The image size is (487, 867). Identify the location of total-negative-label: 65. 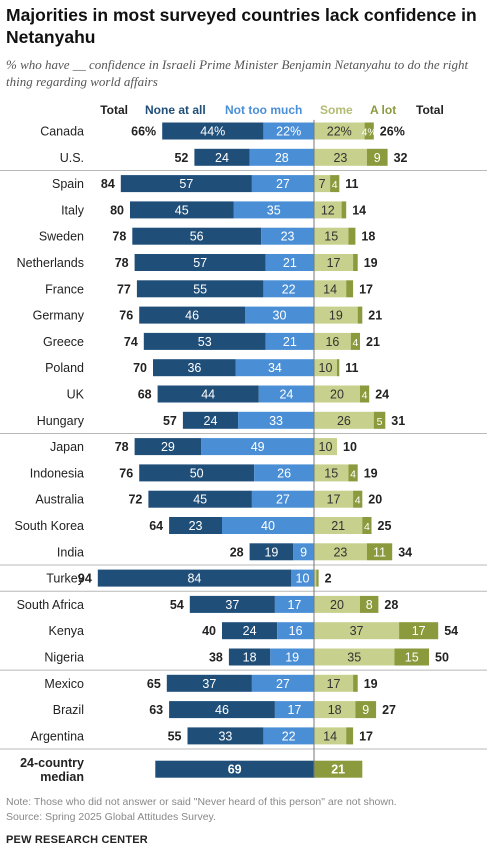
(154, 684).